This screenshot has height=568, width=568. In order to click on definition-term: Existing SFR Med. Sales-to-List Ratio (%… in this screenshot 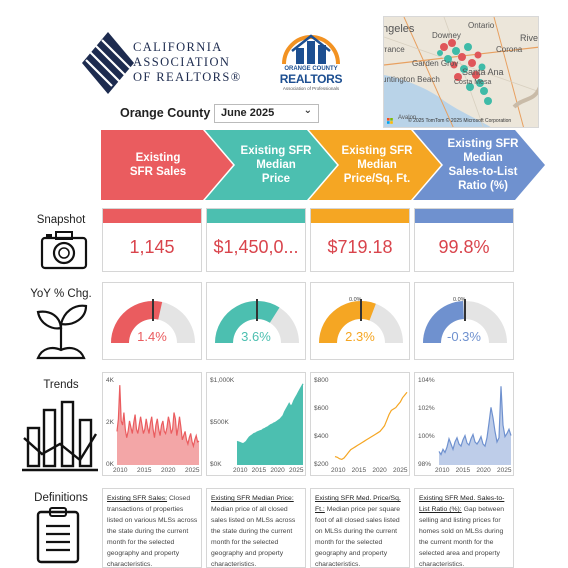, I will do `click(462, 504)`.